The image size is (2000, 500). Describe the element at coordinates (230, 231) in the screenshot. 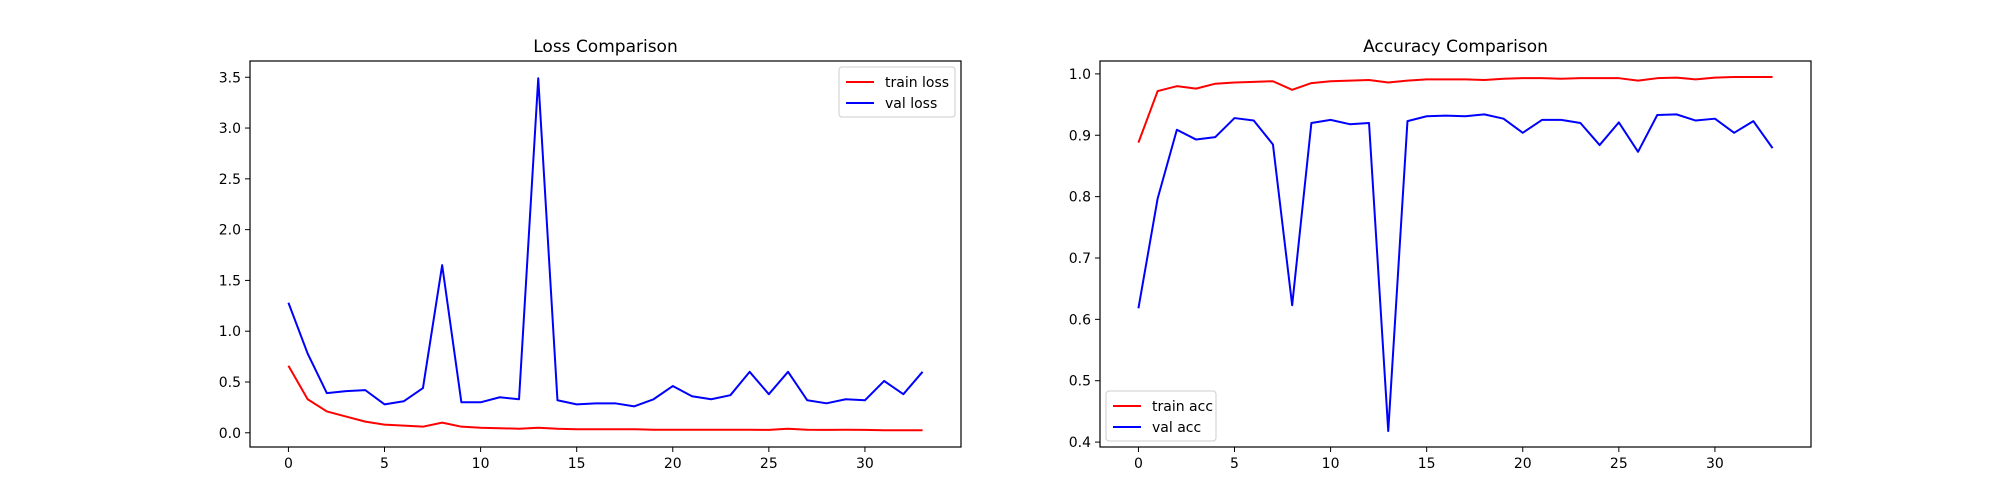

I see `loss-y-tick-label: 2.0` at that location.